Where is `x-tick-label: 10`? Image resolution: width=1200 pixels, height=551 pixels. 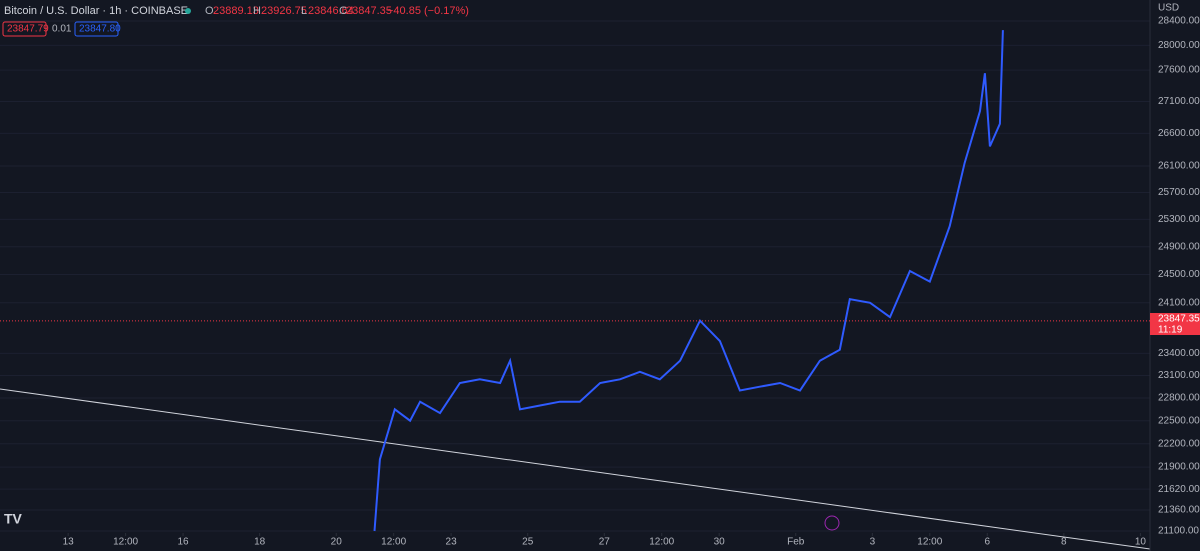
x-tick-label: 10 is located at coordinates (1141, 542).